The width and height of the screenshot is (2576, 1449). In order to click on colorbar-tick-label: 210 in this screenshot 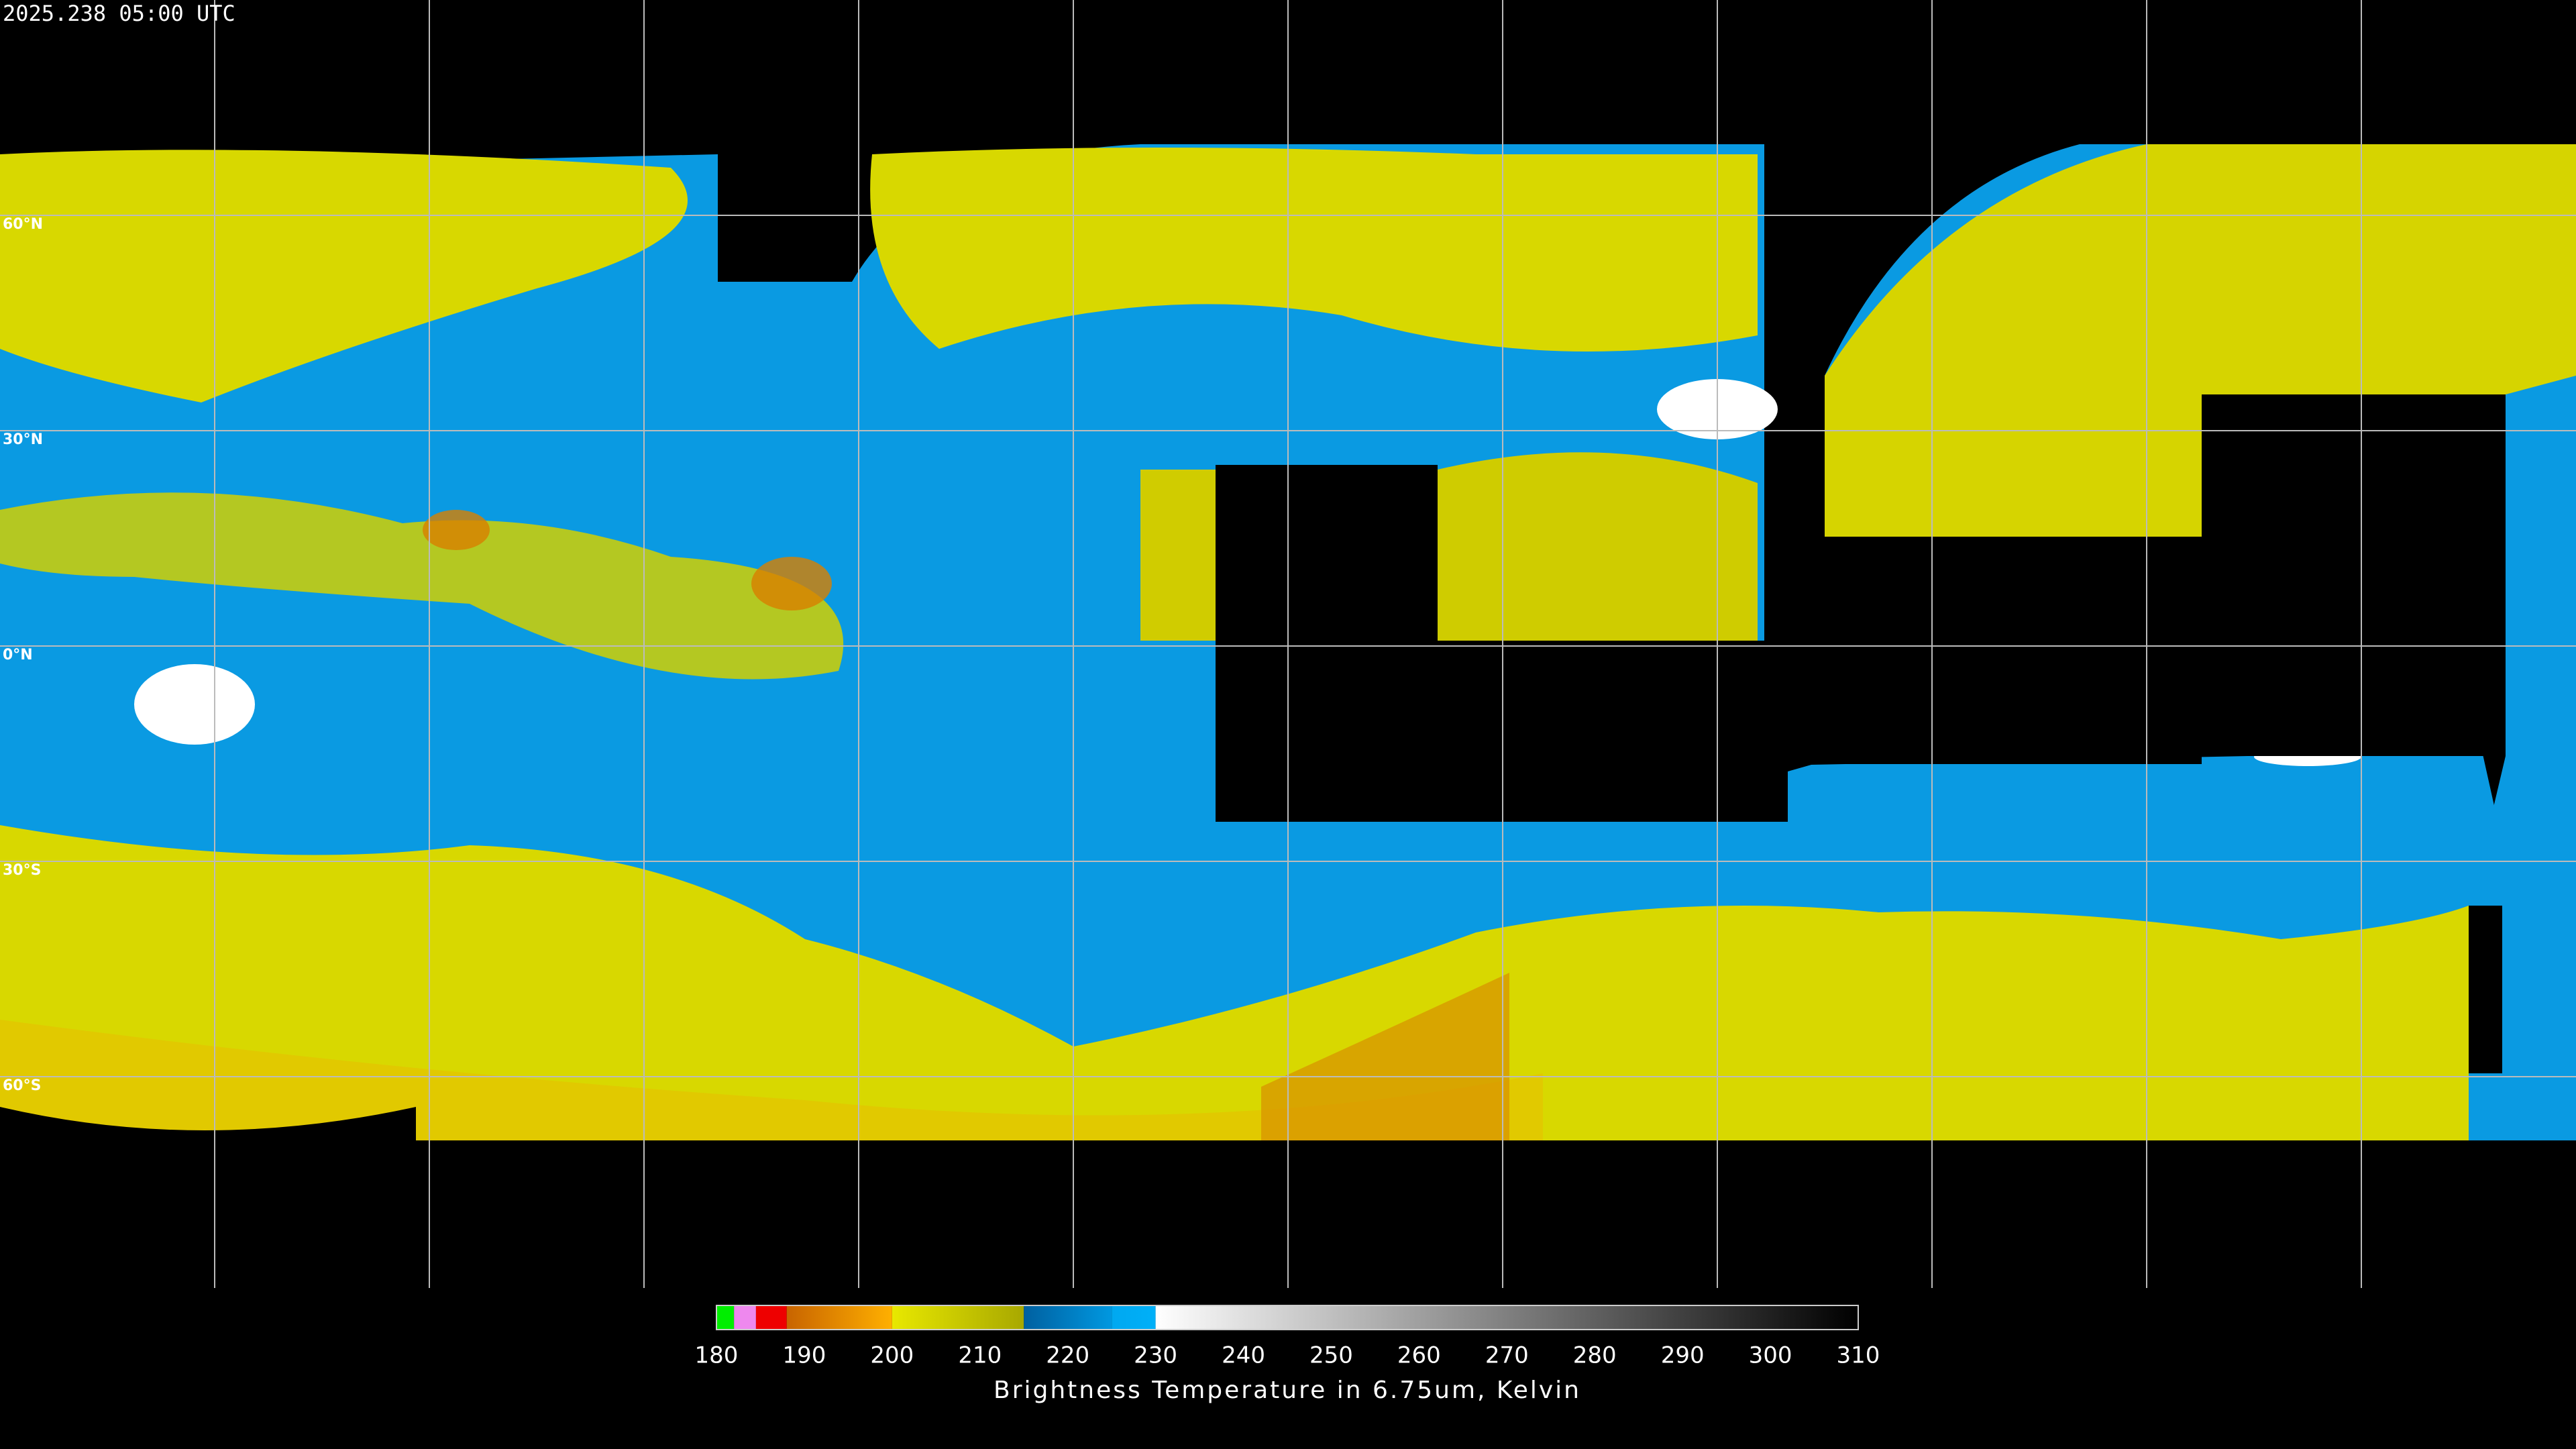, I will do `click(980, 1355)`.